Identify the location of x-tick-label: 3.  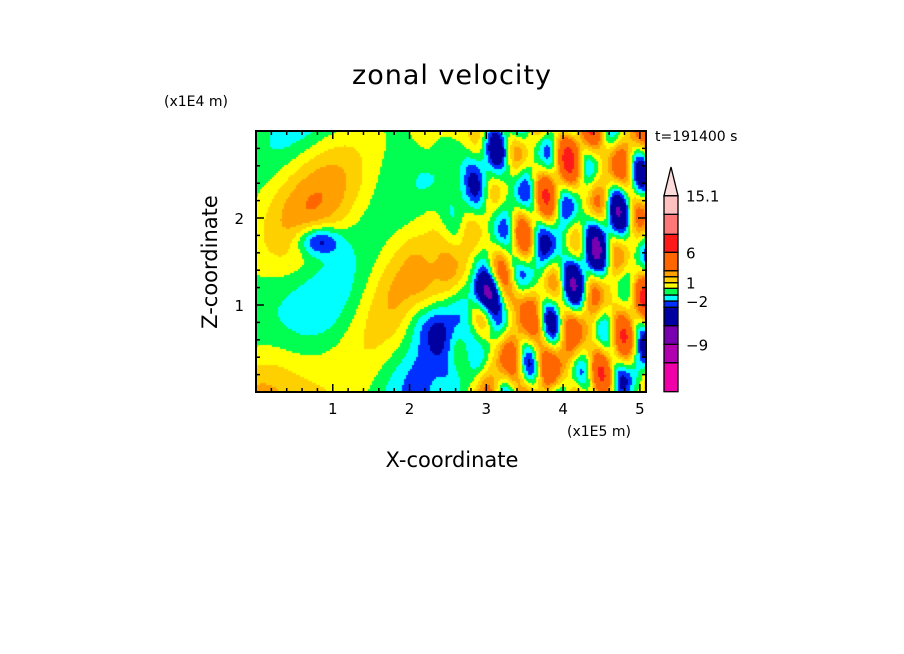
(487, 409).